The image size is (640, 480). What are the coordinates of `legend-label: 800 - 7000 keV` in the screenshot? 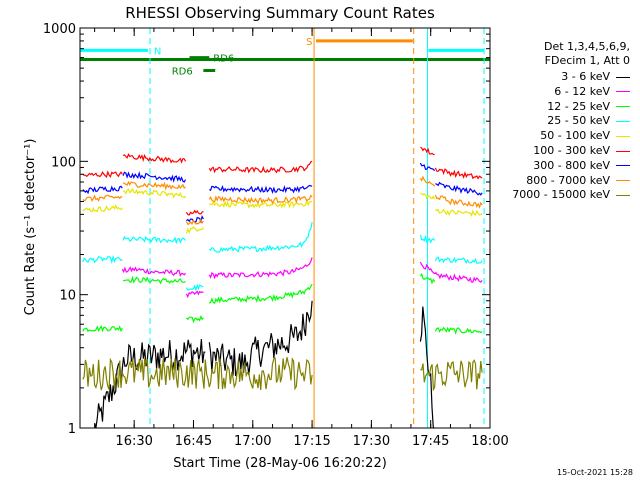 It's located at (568, 180).